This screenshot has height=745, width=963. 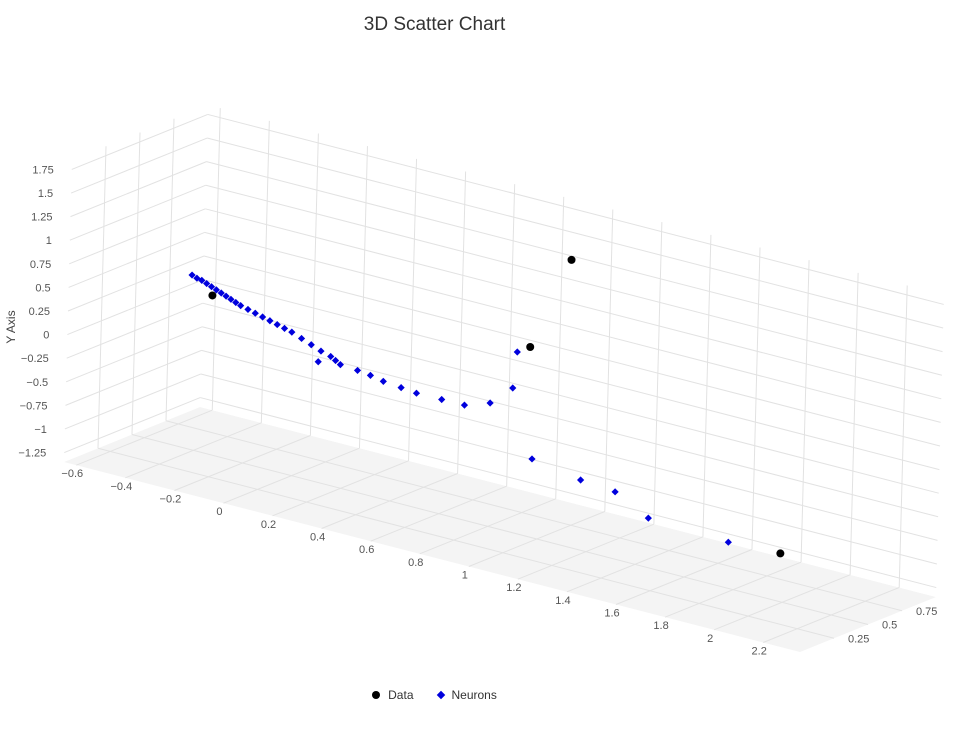 What do you see at coordinates (926, 612) in the screenshot?
I see `z-tick-label: 0.75` at bounding box center [926, 612].